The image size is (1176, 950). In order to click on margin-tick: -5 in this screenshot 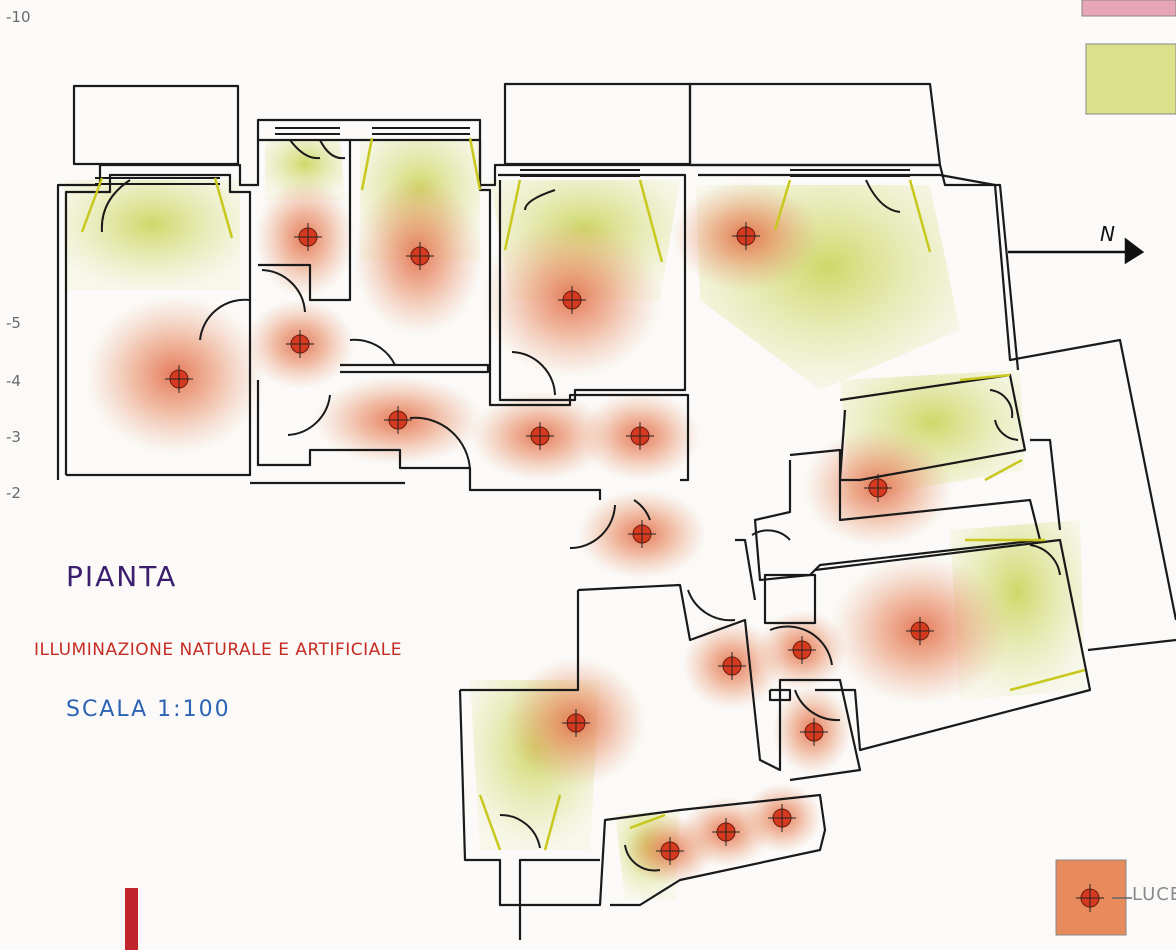, I will do `click(13, 323)`.